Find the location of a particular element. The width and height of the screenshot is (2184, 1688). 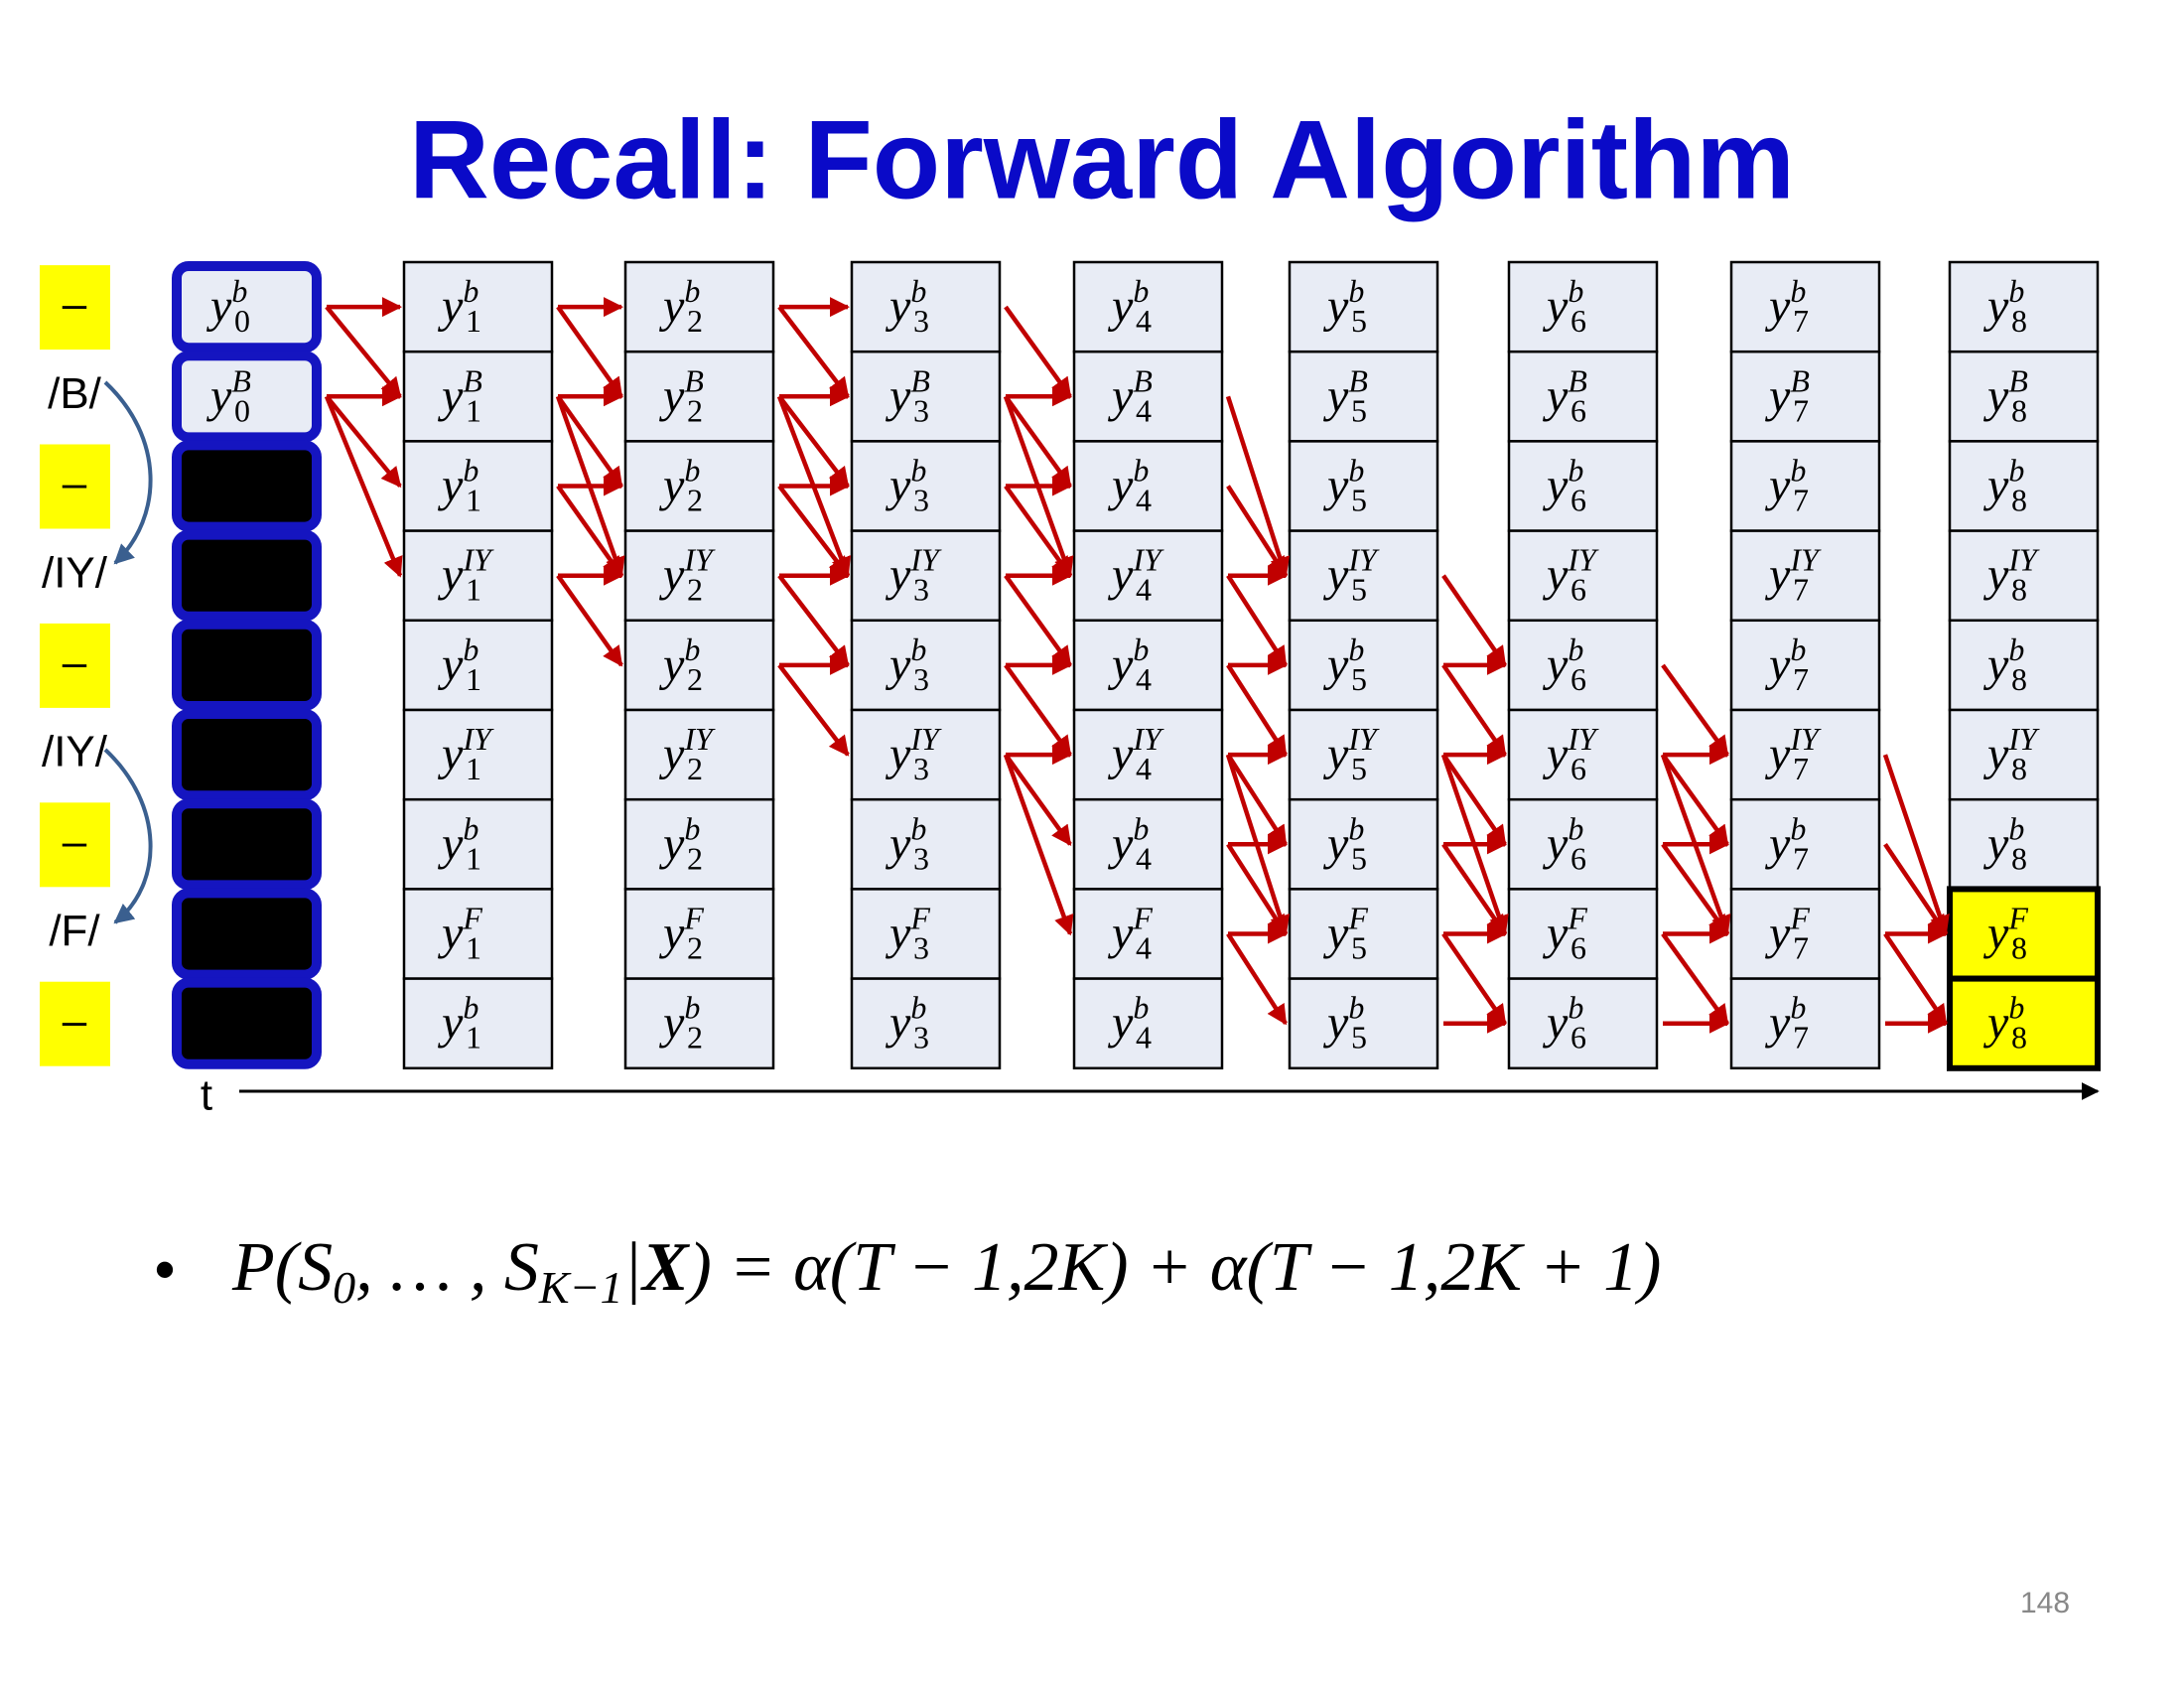

title: Recall: Forward Algorithm is located at coordinates (1102, 160).